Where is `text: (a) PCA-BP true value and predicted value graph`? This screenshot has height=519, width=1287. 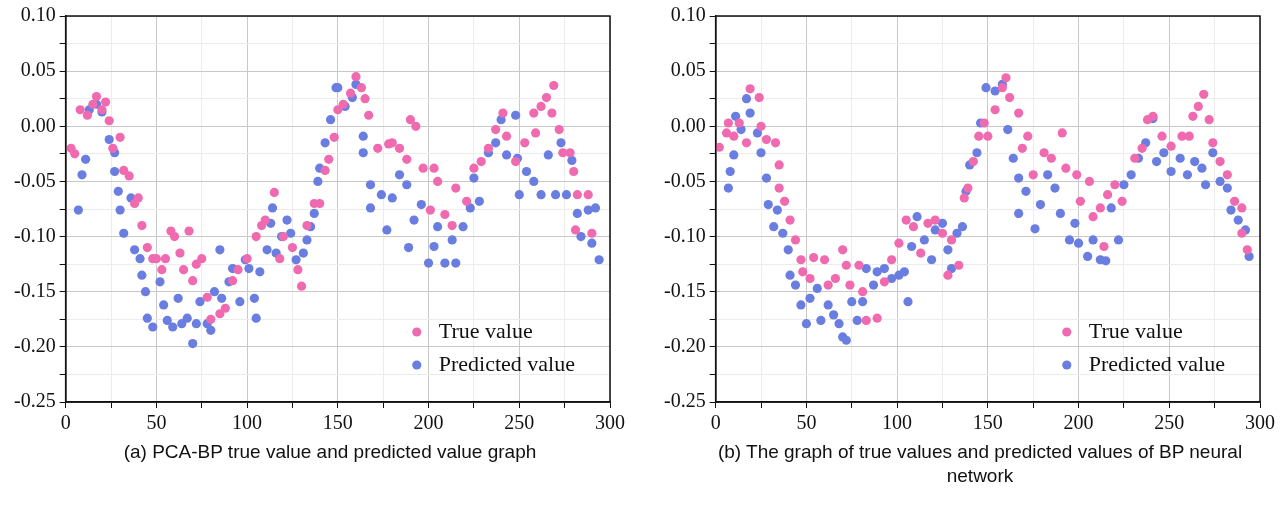
text: (a) PCA-BP true value and predicted value graph is located at coordinates (330, 452).